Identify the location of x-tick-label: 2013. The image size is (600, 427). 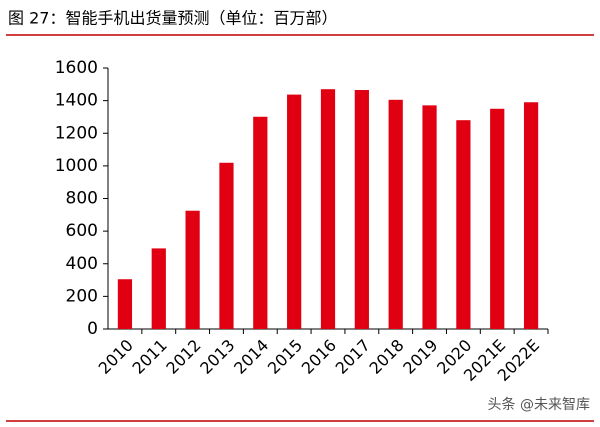
(217, 357).